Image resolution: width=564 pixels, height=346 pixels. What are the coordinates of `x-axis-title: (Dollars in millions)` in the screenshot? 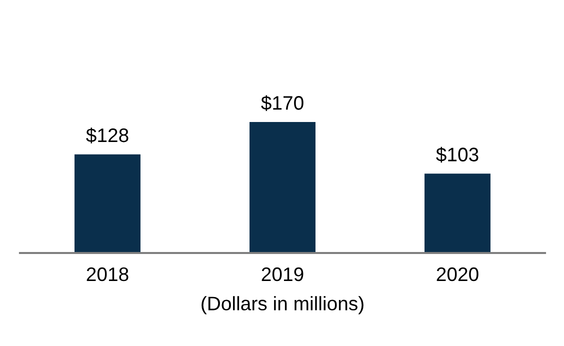 It's located at (283, 305).